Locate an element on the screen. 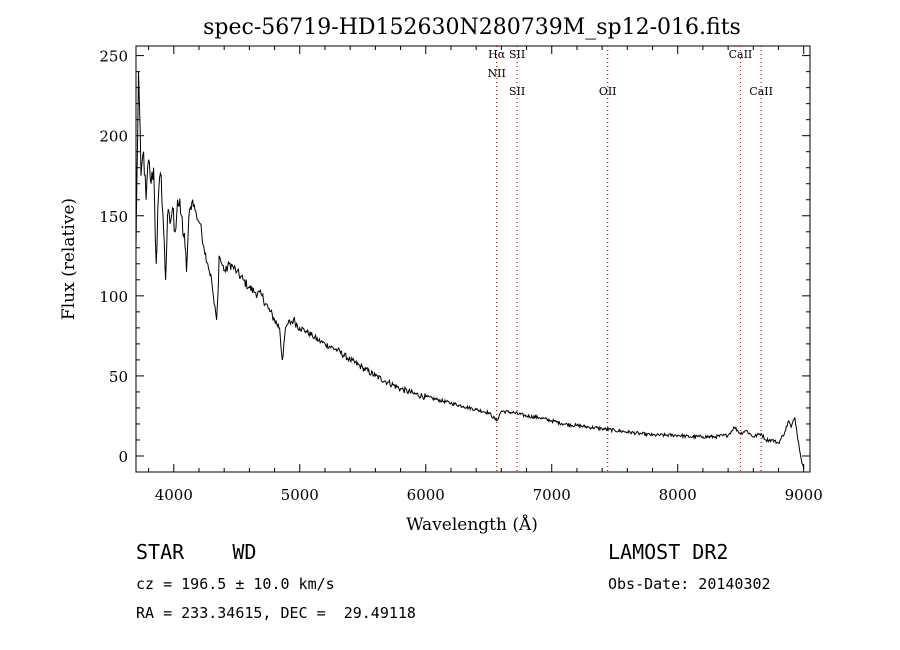 This screenshot has width=900, height=650. redshift-cz: cz = 196.5 ± 10.0 km/s is located at coordinates (235, 584).